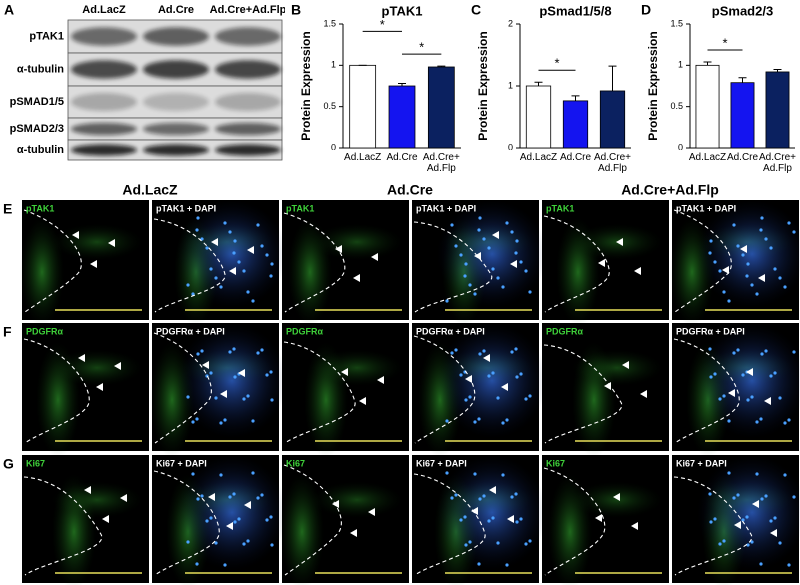 The height and width of the screenshot is (585, 800). I want to click on panel-label: C, so click(476, 10).